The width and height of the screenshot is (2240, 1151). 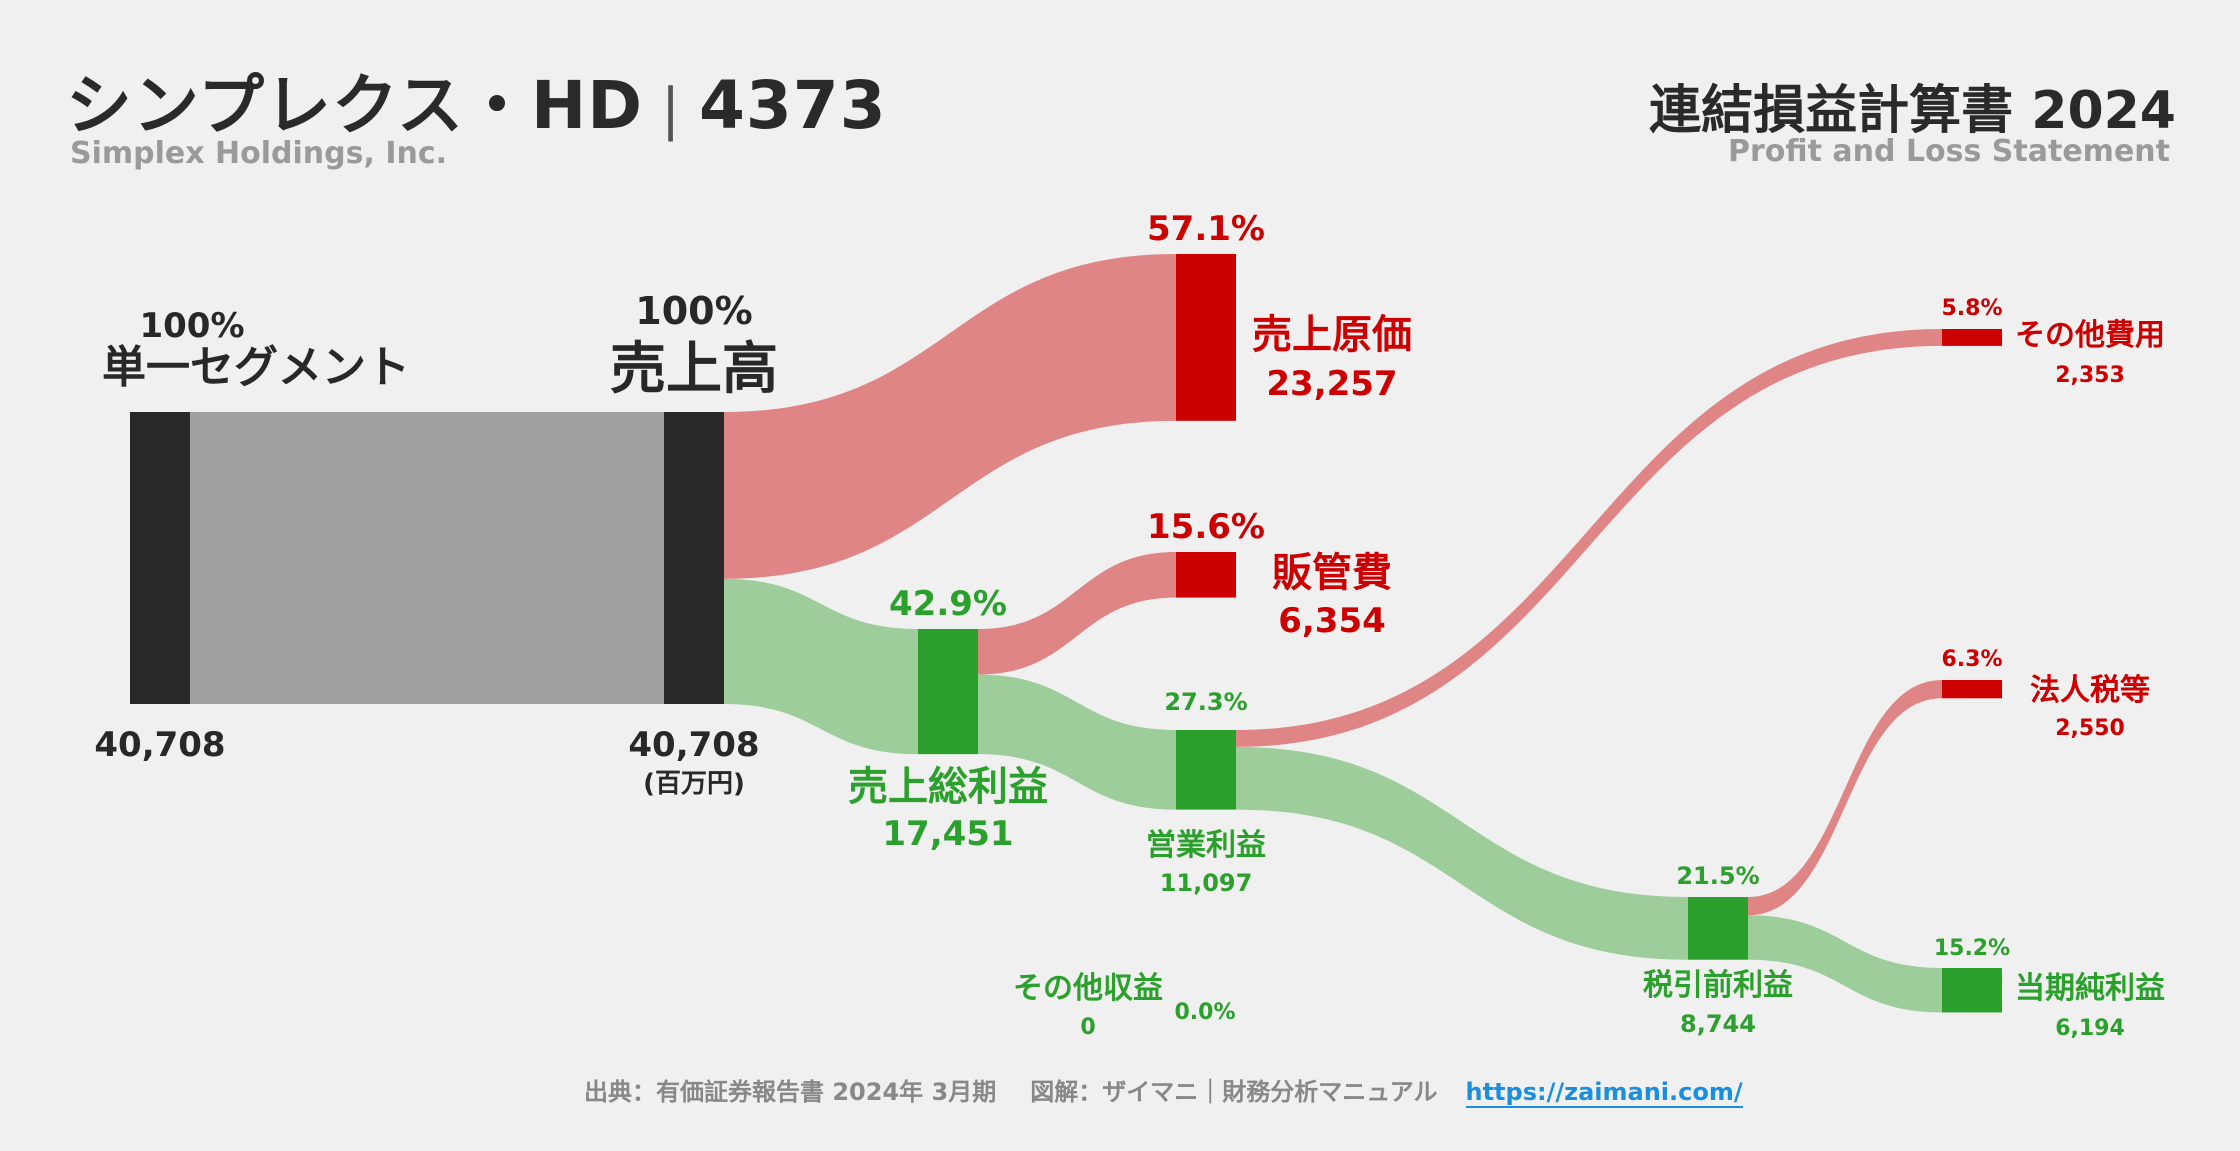 What do you see at coordinates (1589, 538) in the screenshot?
I see `flow-operating-to-other_exp` at bounding box center [1589, 538].